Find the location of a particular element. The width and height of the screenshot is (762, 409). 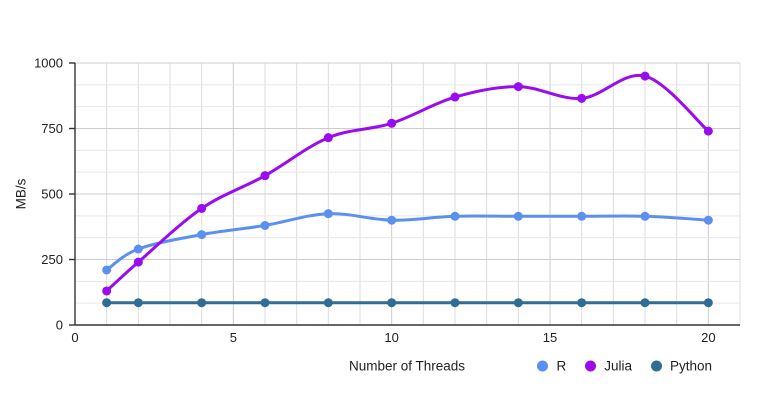

point-r-x10 is located at coordinates (392, 220).